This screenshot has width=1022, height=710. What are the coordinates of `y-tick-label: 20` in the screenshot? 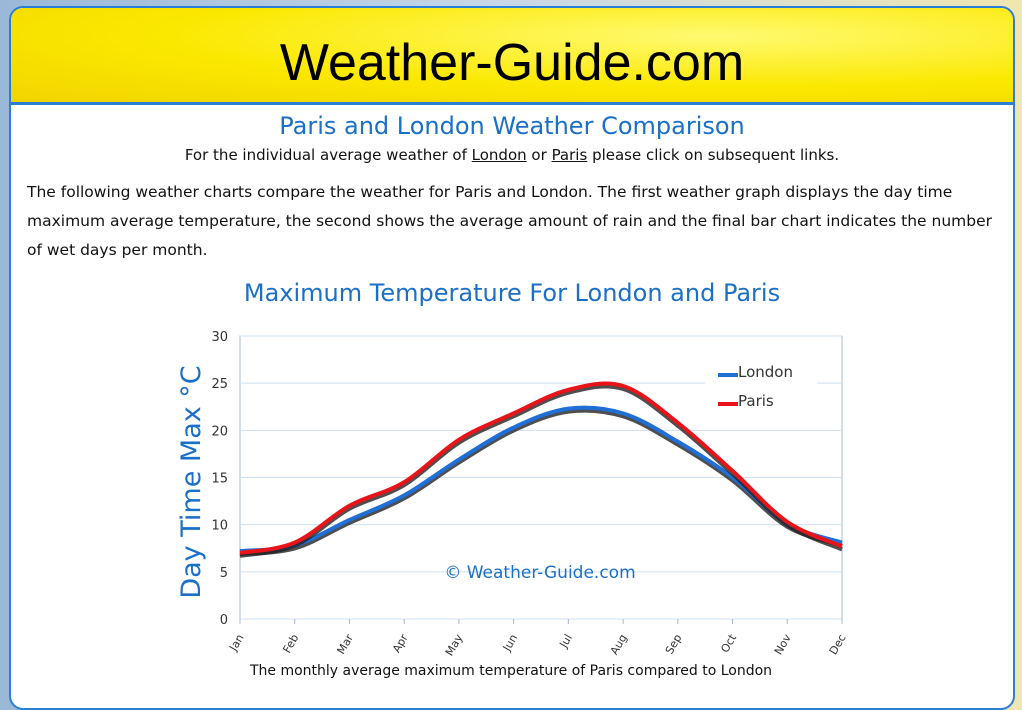 It's located at (219, 431).